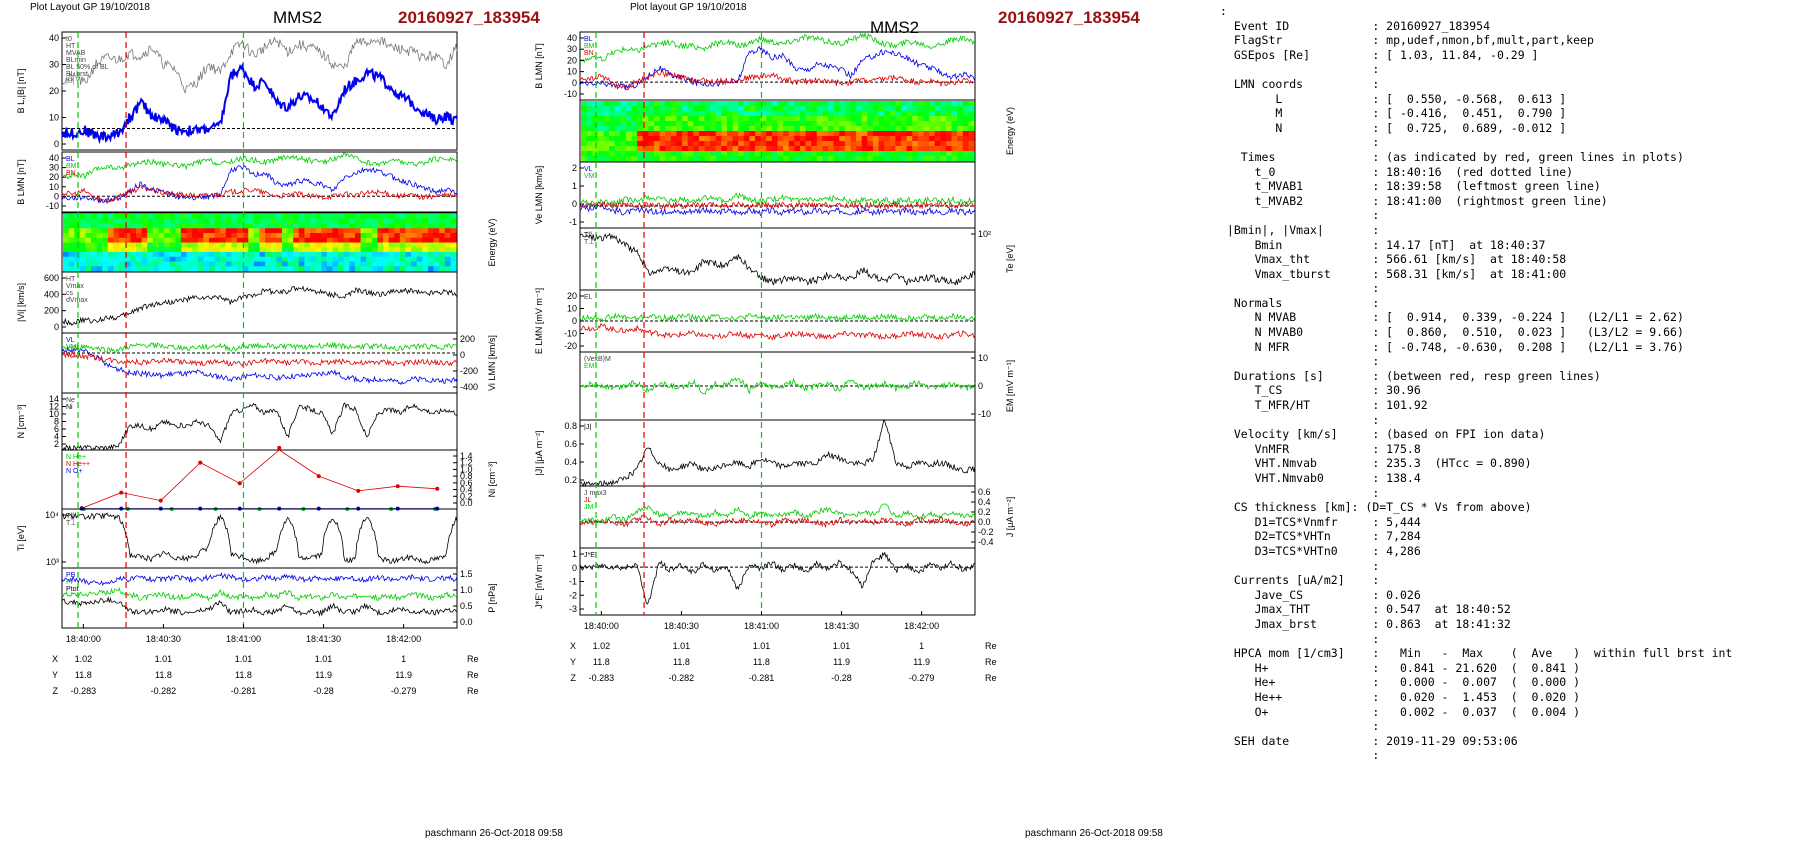 The height and width of the screenshot is (841, 1804). What do you see at coordinates (83, 639) in the screenshot?
I see `time-tick-label: 18:40:00` at bounding box center [83, 639].